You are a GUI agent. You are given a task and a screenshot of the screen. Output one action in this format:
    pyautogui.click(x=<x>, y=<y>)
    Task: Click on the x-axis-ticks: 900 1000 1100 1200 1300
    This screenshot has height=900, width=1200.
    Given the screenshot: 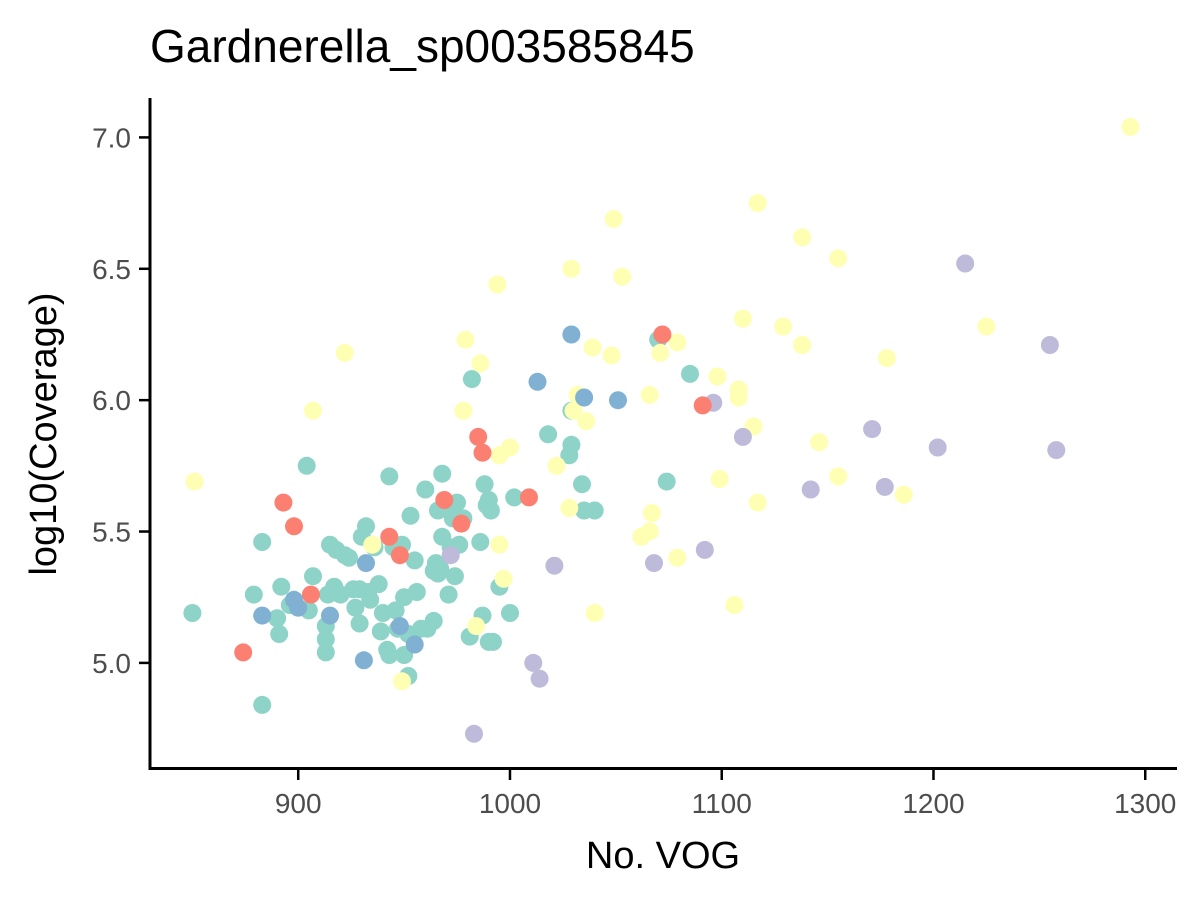 What is the action you would take?
    pyautogui.click(x=725, y=794)
    